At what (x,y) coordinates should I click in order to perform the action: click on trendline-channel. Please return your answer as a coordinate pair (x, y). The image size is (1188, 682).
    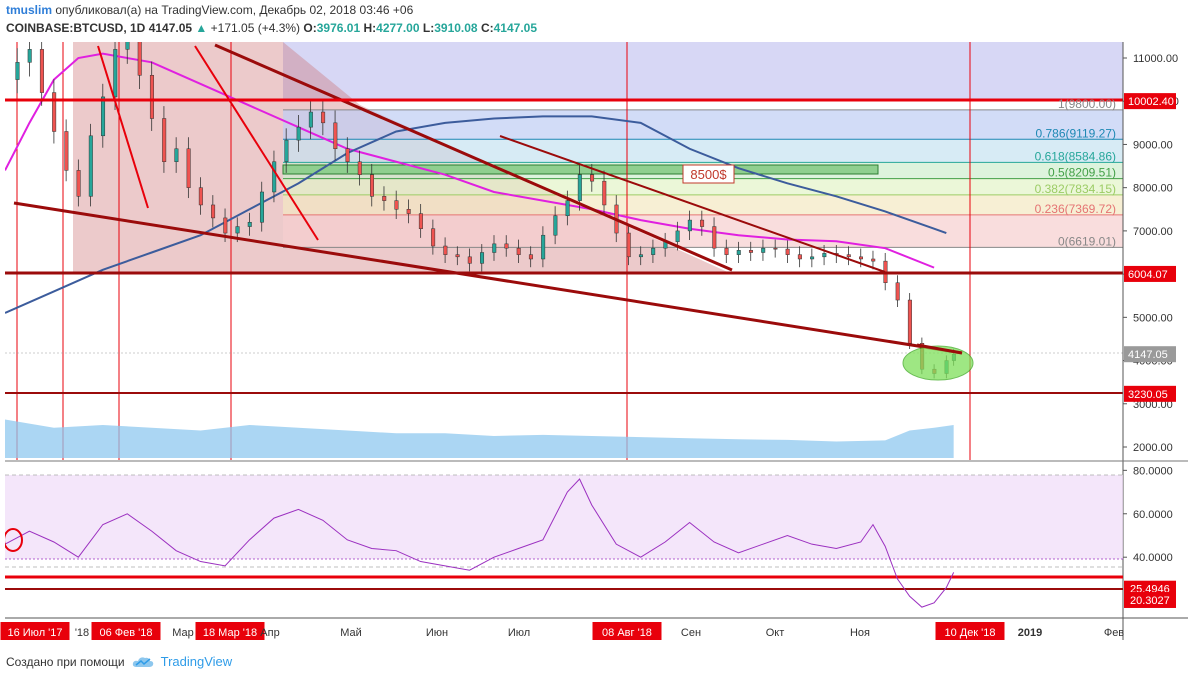
    Looking at the image, I should click on (692, 204).